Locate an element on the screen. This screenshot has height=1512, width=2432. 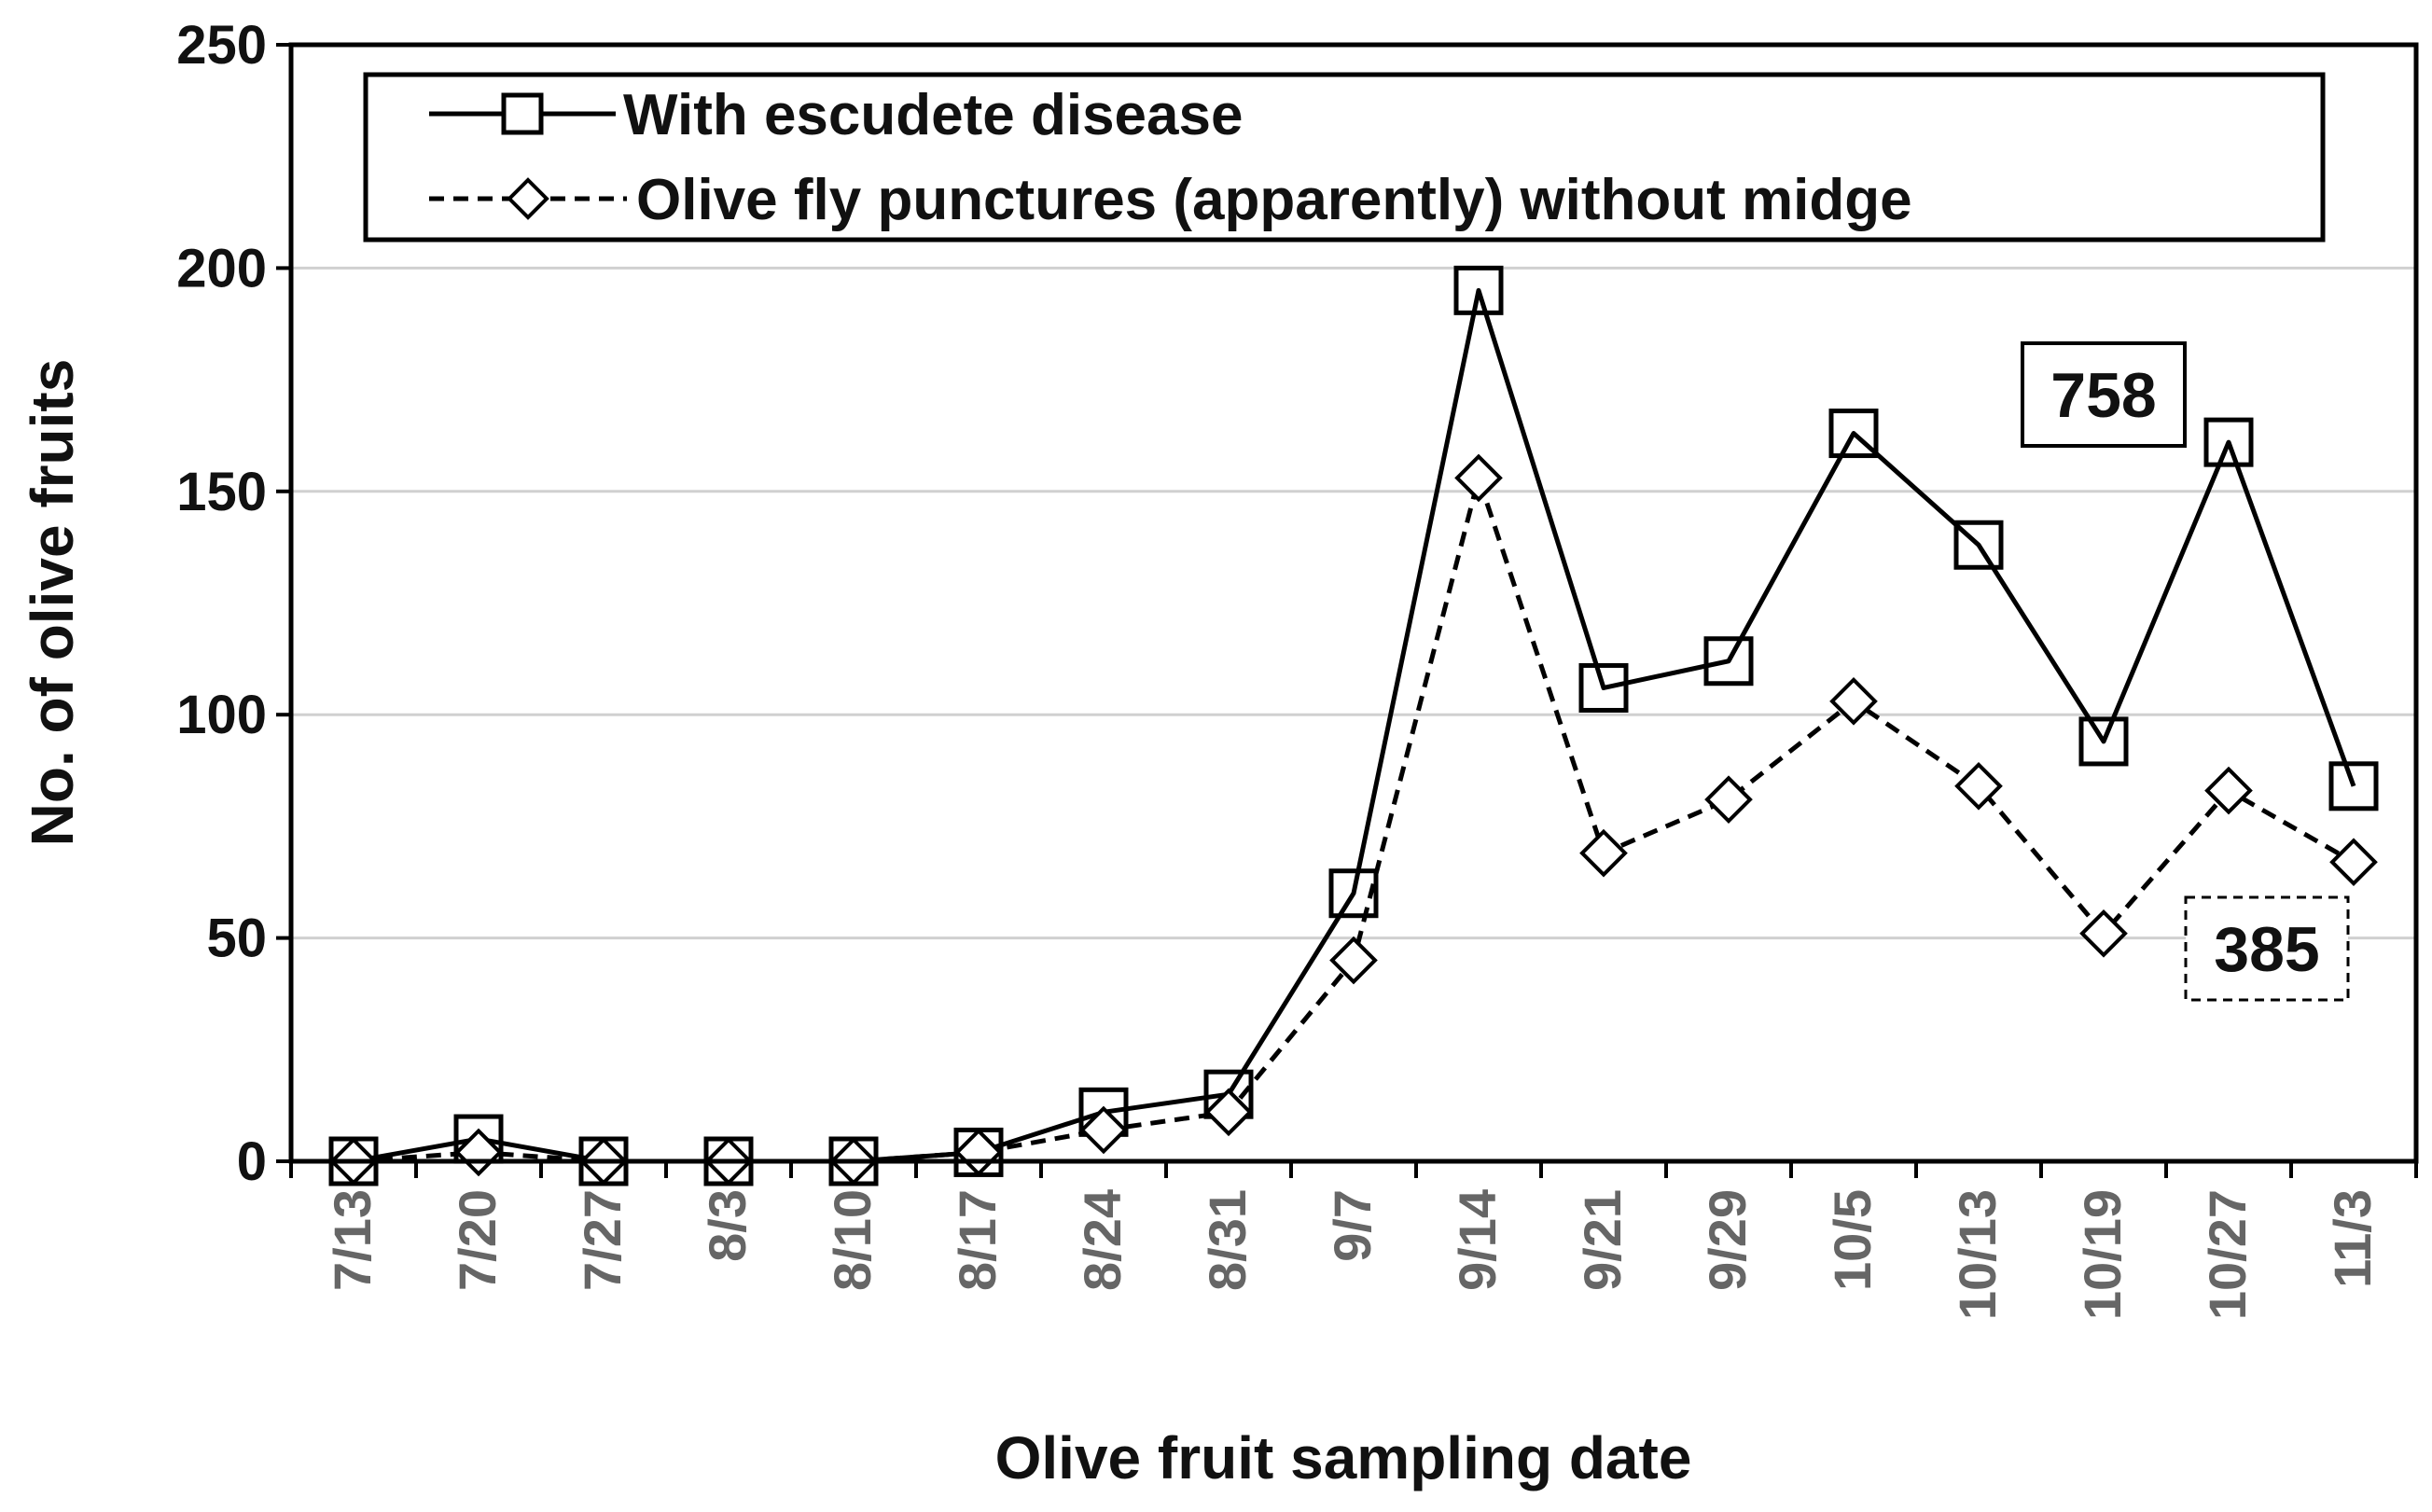
x-tick-label-8-3: 8/3 is located at coordinates (727, 1225).